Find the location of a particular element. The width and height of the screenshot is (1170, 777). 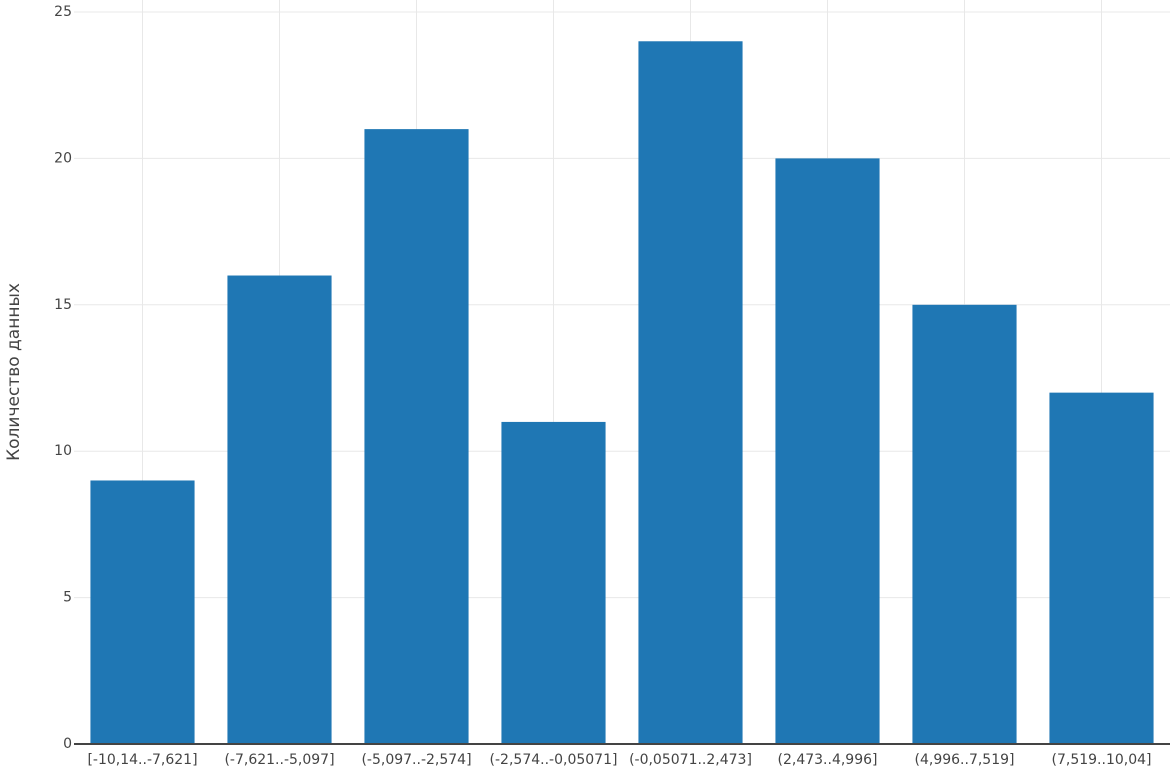

x-tick-label: (-5,097..-2,574] is located at coordinates (416, 760).